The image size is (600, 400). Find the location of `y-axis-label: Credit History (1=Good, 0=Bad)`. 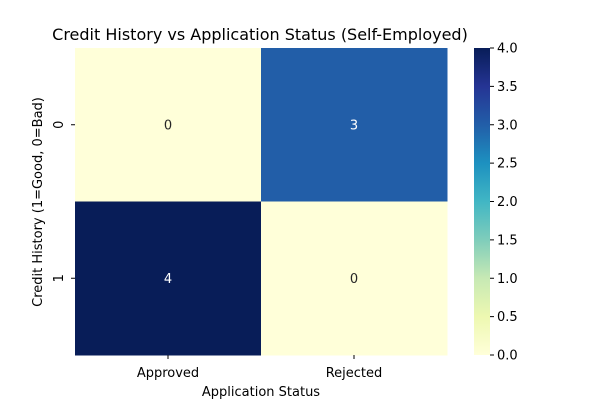

y-axis-label: Credit History (1=Good, 0=Bad) is located at coordinates (38, 202).